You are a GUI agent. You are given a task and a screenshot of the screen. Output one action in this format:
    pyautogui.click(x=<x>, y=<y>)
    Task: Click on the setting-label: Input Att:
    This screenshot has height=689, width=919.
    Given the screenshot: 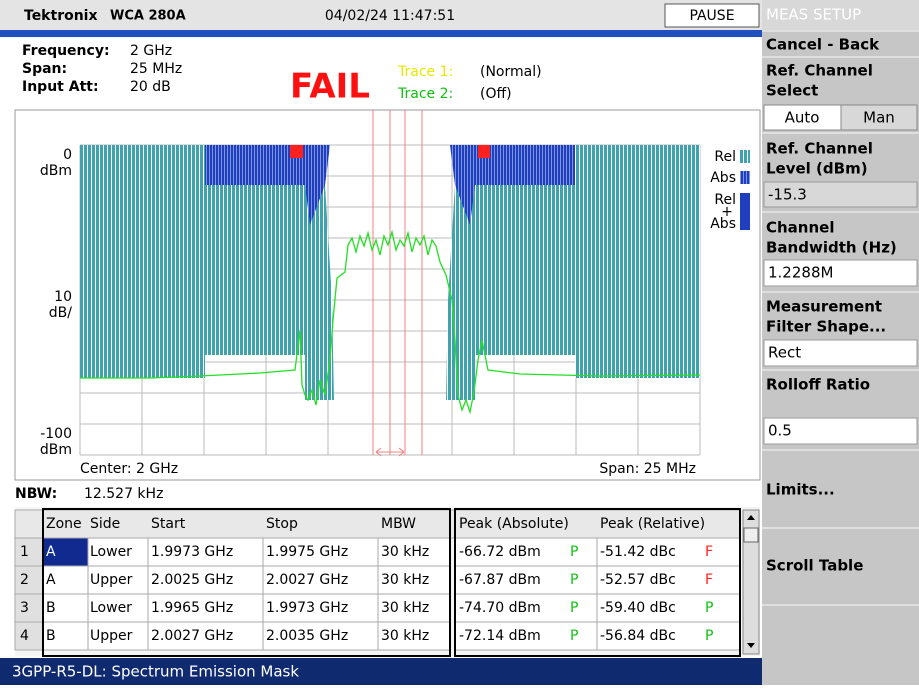 What is the action you would take?
    pyautogui.click(x=60, y=87)
    